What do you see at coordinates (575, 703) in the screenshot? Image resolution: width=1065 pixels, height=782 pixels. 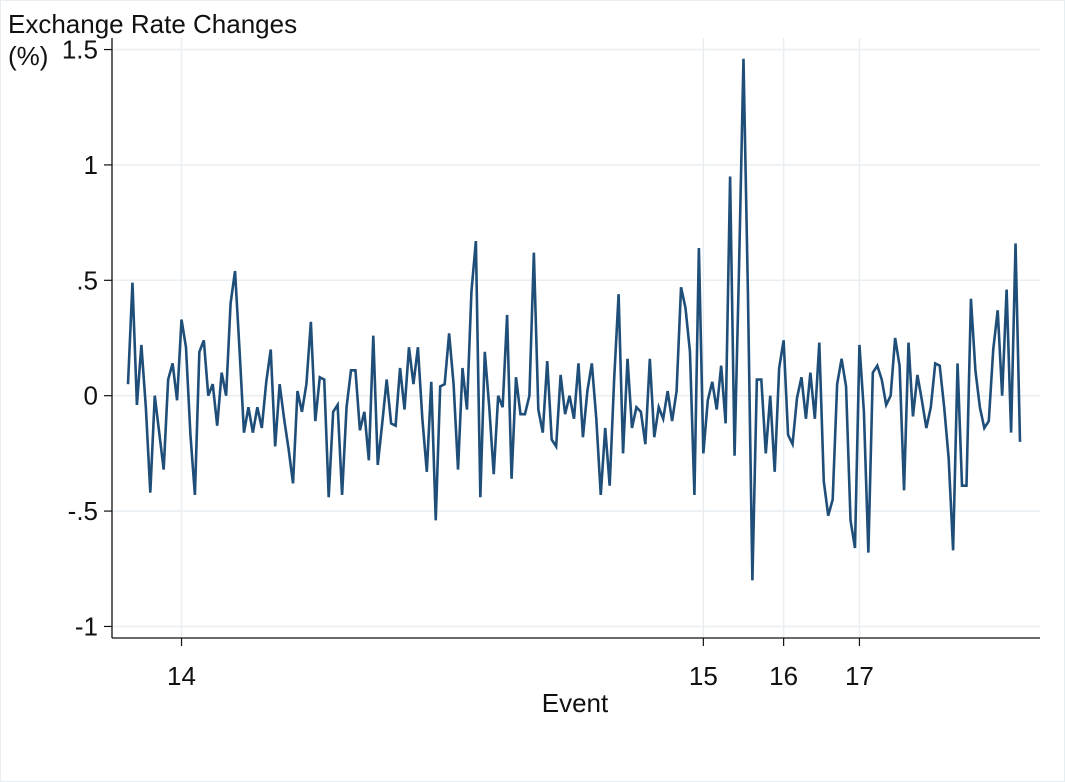 I see `x-axis-title: Event` at bounding box center [575, 703].